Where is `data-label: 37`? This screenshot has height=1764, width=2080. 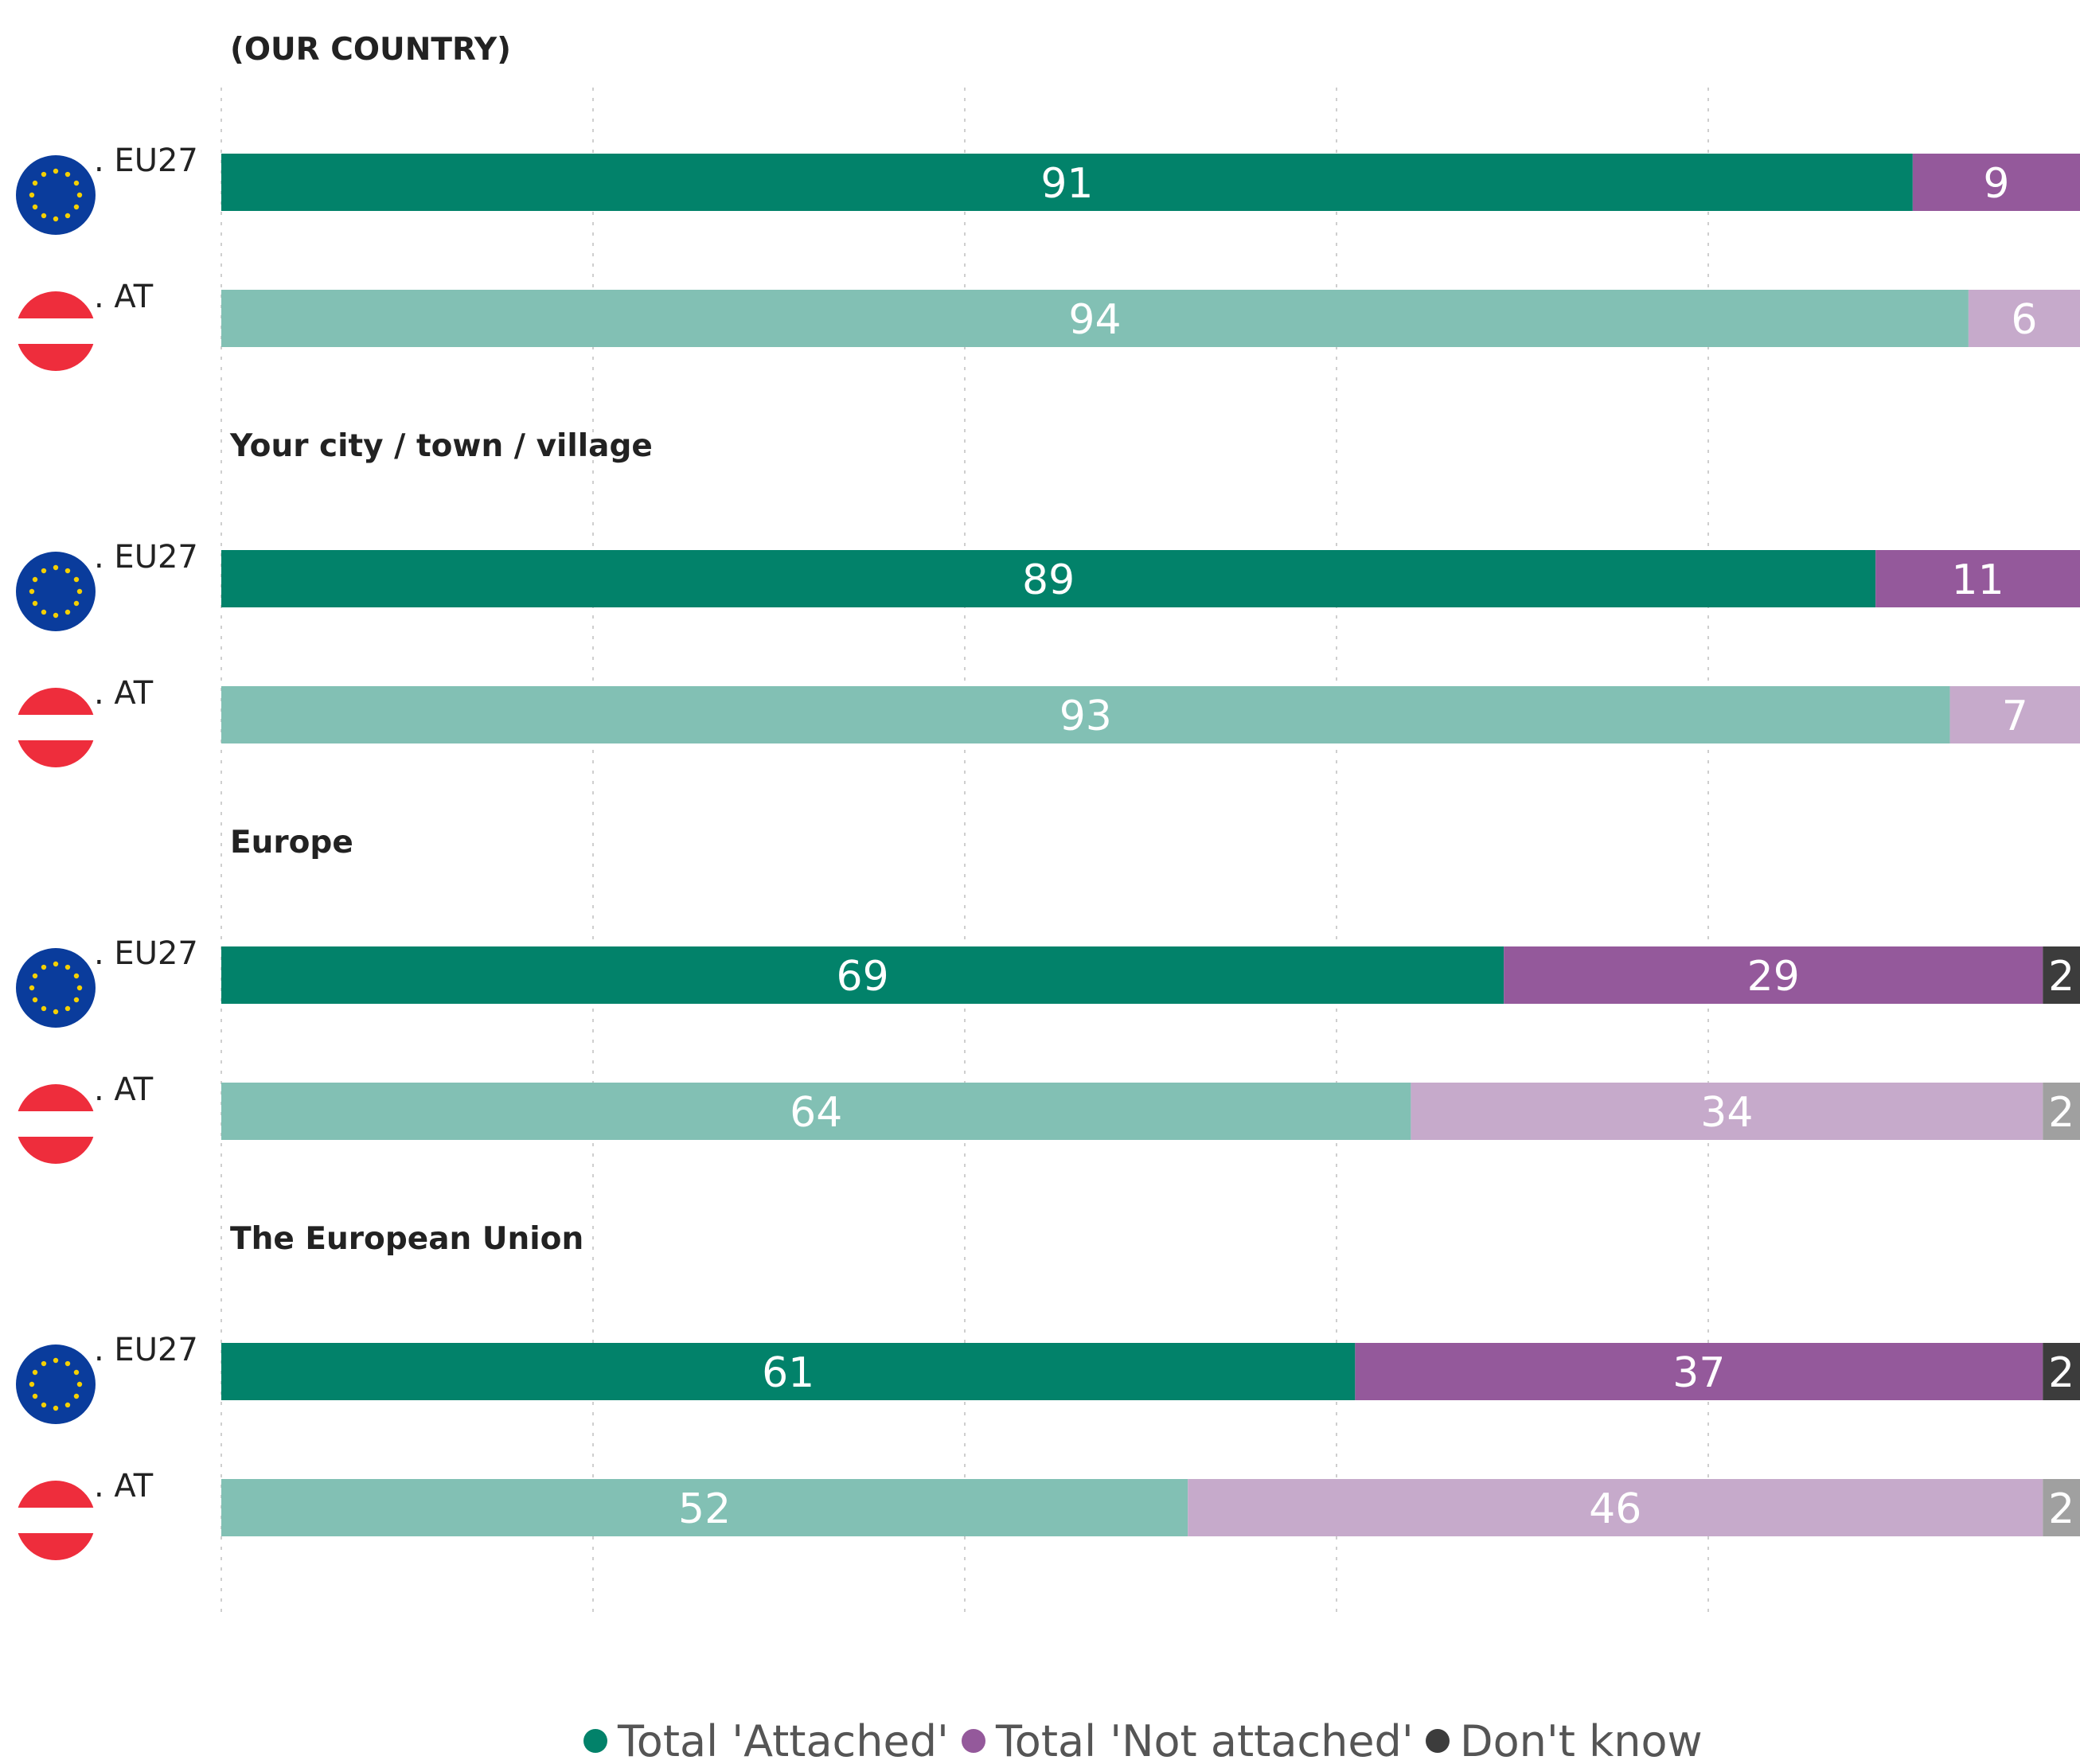
data-label: 37 is located at coordinates (1699, 1373).